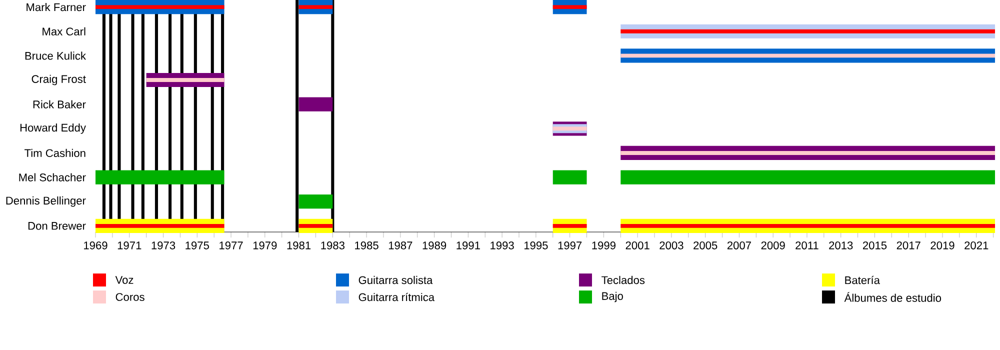 This screenshot has width=1000, height=350. What do you see at coordinates (638, 246) in the screenshot?
I see `x-tick-label: 2001` at bounding box center [638, 246].